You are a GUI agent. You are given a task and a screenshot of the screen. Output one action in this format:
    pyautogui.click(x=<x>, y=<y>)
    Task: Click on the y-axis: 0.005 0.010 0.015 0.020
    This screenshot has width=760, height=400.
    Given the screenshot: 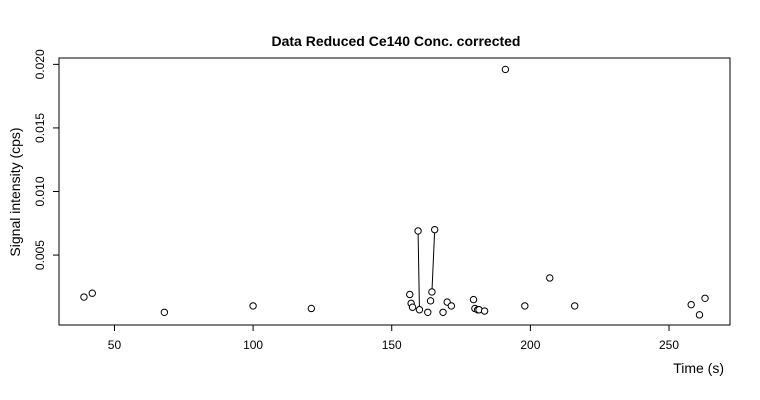 What is the action you would take?
    pyautogui.click(x=46, y=159)
    